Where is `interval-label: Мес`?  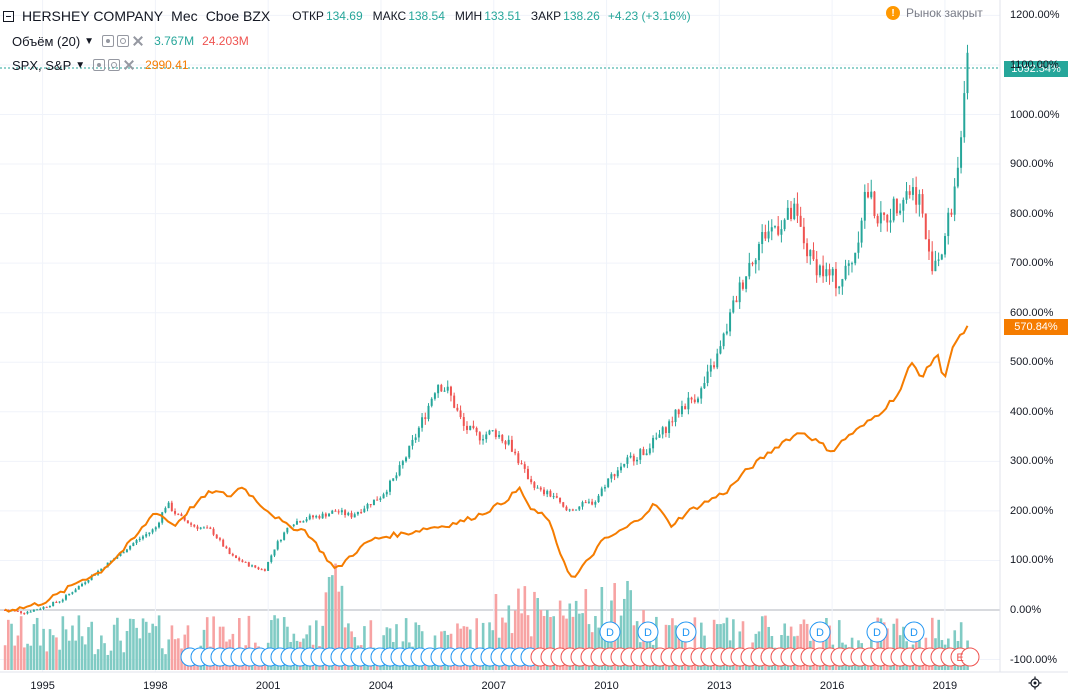
interval-label: Мес is located at coordinates (184, 16).